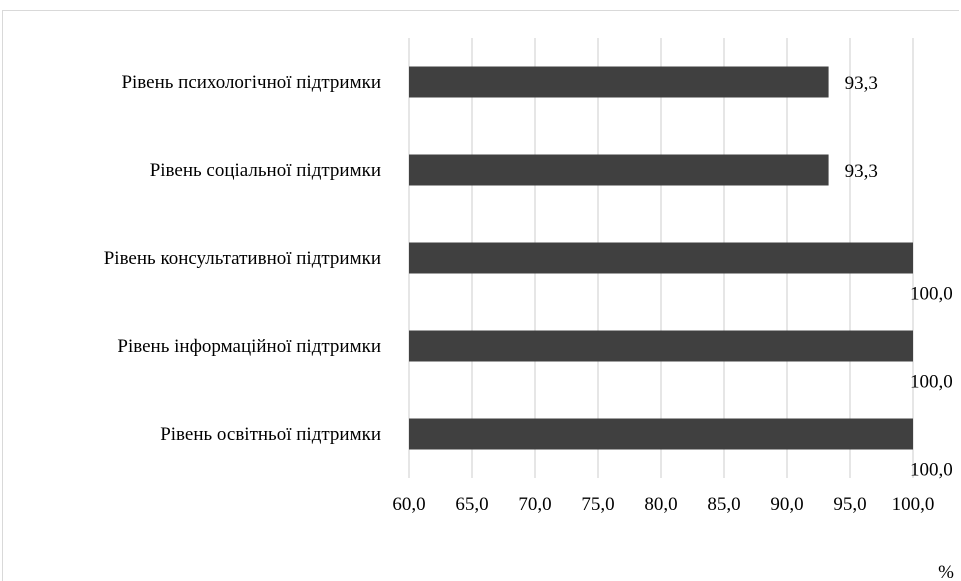 The height and width of the screenshot is (581, 961). I want to click on x-tick-label: 70,0, so click(534, 504).